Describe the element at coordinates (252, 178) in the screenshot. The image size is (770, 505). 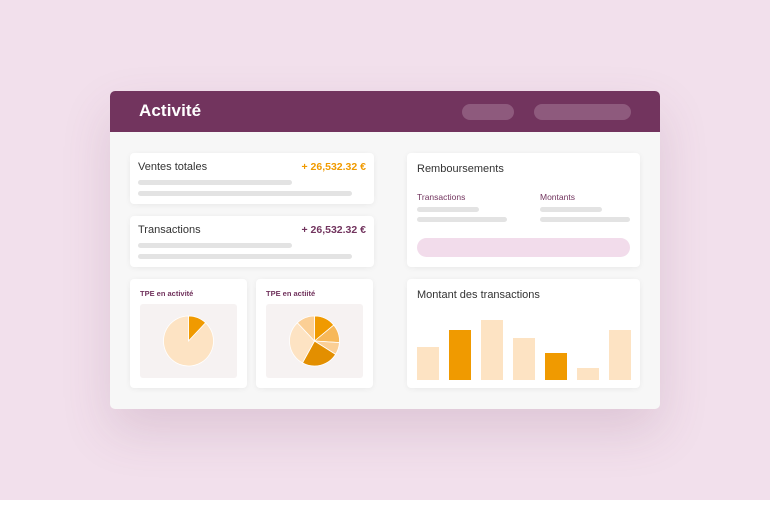
I see `stat-card-sales: Ventes totales + 26,532.32 €` at that location.